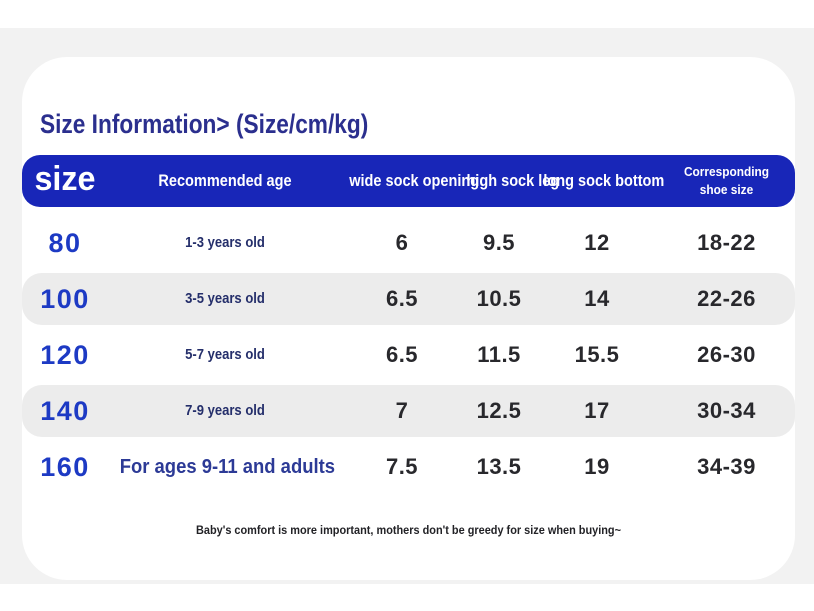  Describe the element at coordinates (227, 466) in the screenshot. I see `age-cell: For ages 9-11 and adults` at that location.